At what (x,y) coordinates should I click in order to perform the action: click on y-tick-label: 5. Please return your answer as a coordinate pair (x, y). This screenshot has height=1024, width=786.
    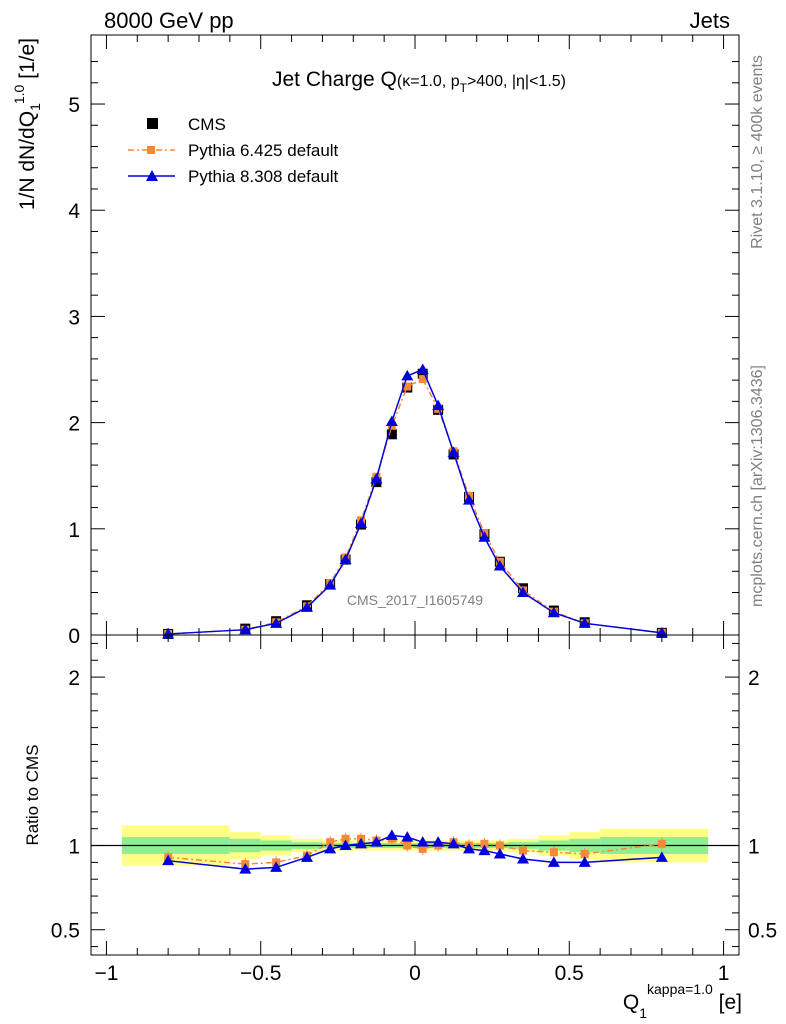
    Looking at the image, I should click on (74, 105).